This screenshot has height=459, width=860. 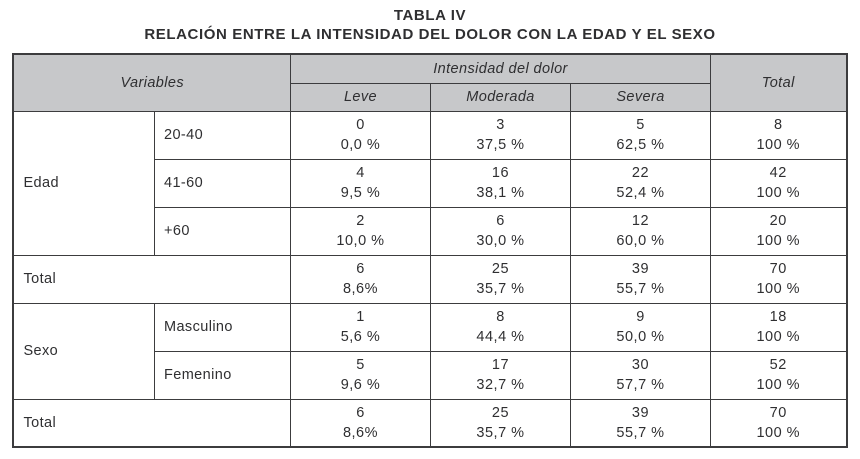 I want to click on cell-percent: 9,5 %, so click(x=360, y=193).